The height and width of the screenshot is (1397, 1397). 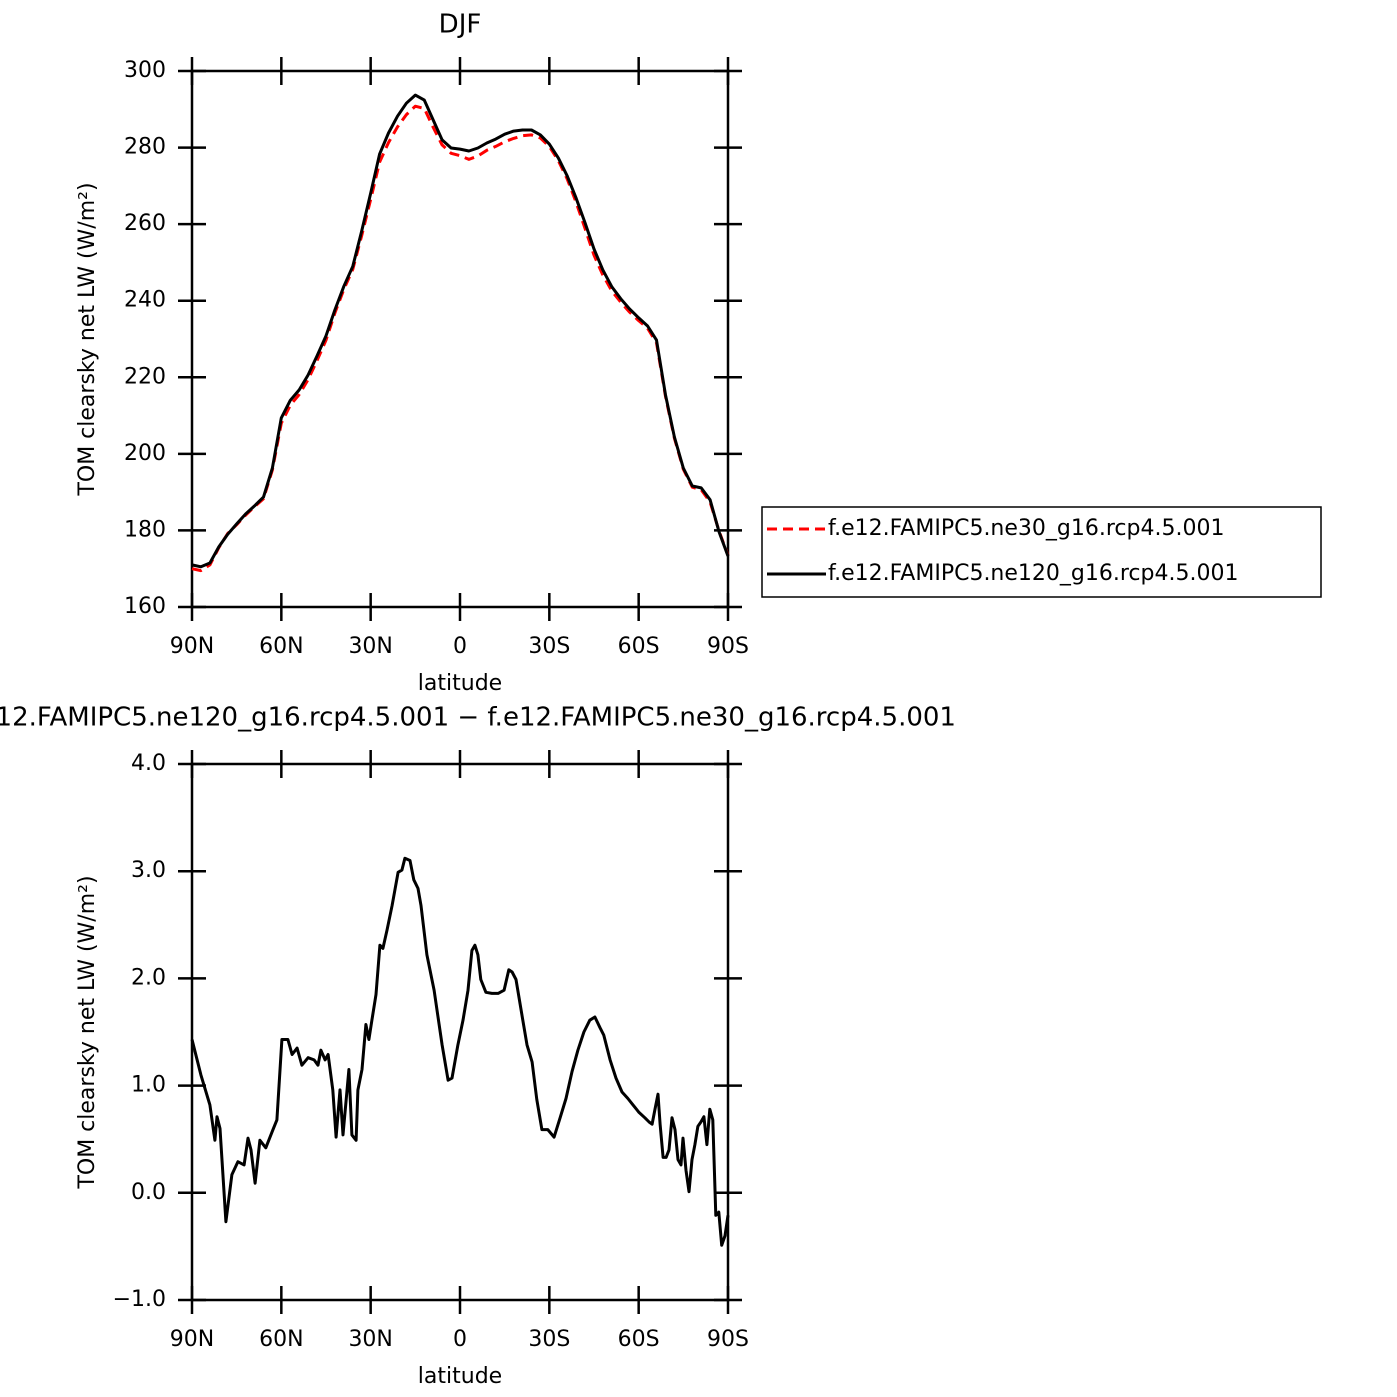 What do you see at coordinates (145, 147) in the screenshot?
I see `y-tick-label: 280` at bounding box center [145, 147].